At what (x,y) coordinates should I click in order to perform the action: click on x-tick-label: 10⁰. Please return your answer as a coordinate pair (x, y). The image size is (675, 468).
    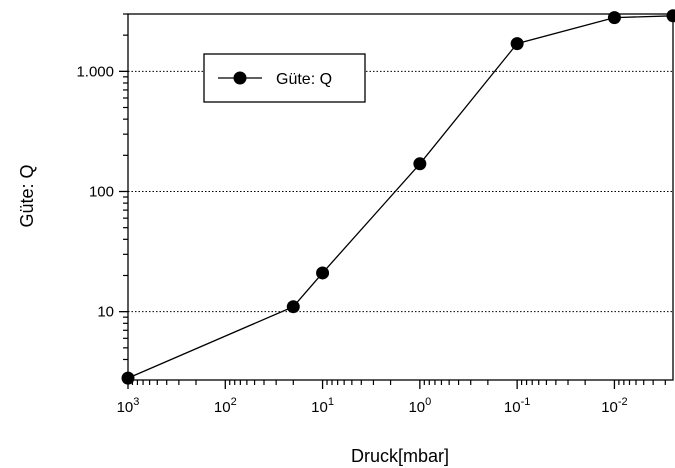
    Looking at the image, I should click on (419, 406).